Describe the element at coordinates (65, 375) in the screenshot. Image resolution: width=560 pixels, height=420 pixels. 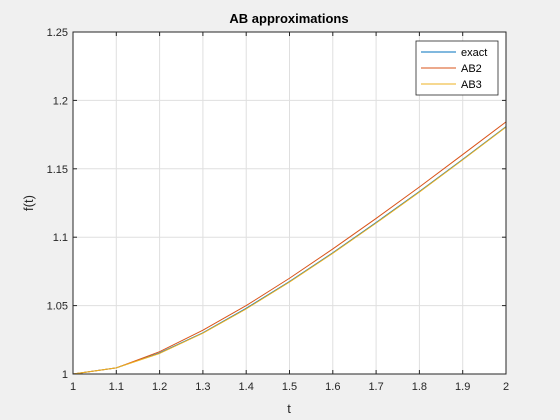
I see `y-tick-label: 1` at that location.